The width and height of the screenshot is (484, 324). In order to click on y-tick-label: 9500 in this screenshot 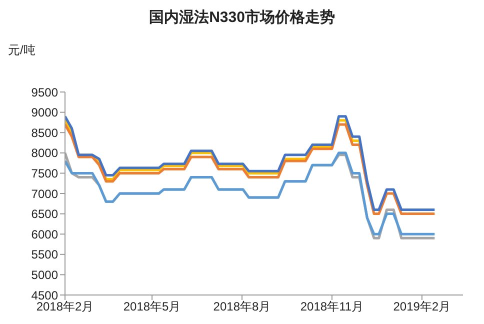, I will do `click(44, 92)`.